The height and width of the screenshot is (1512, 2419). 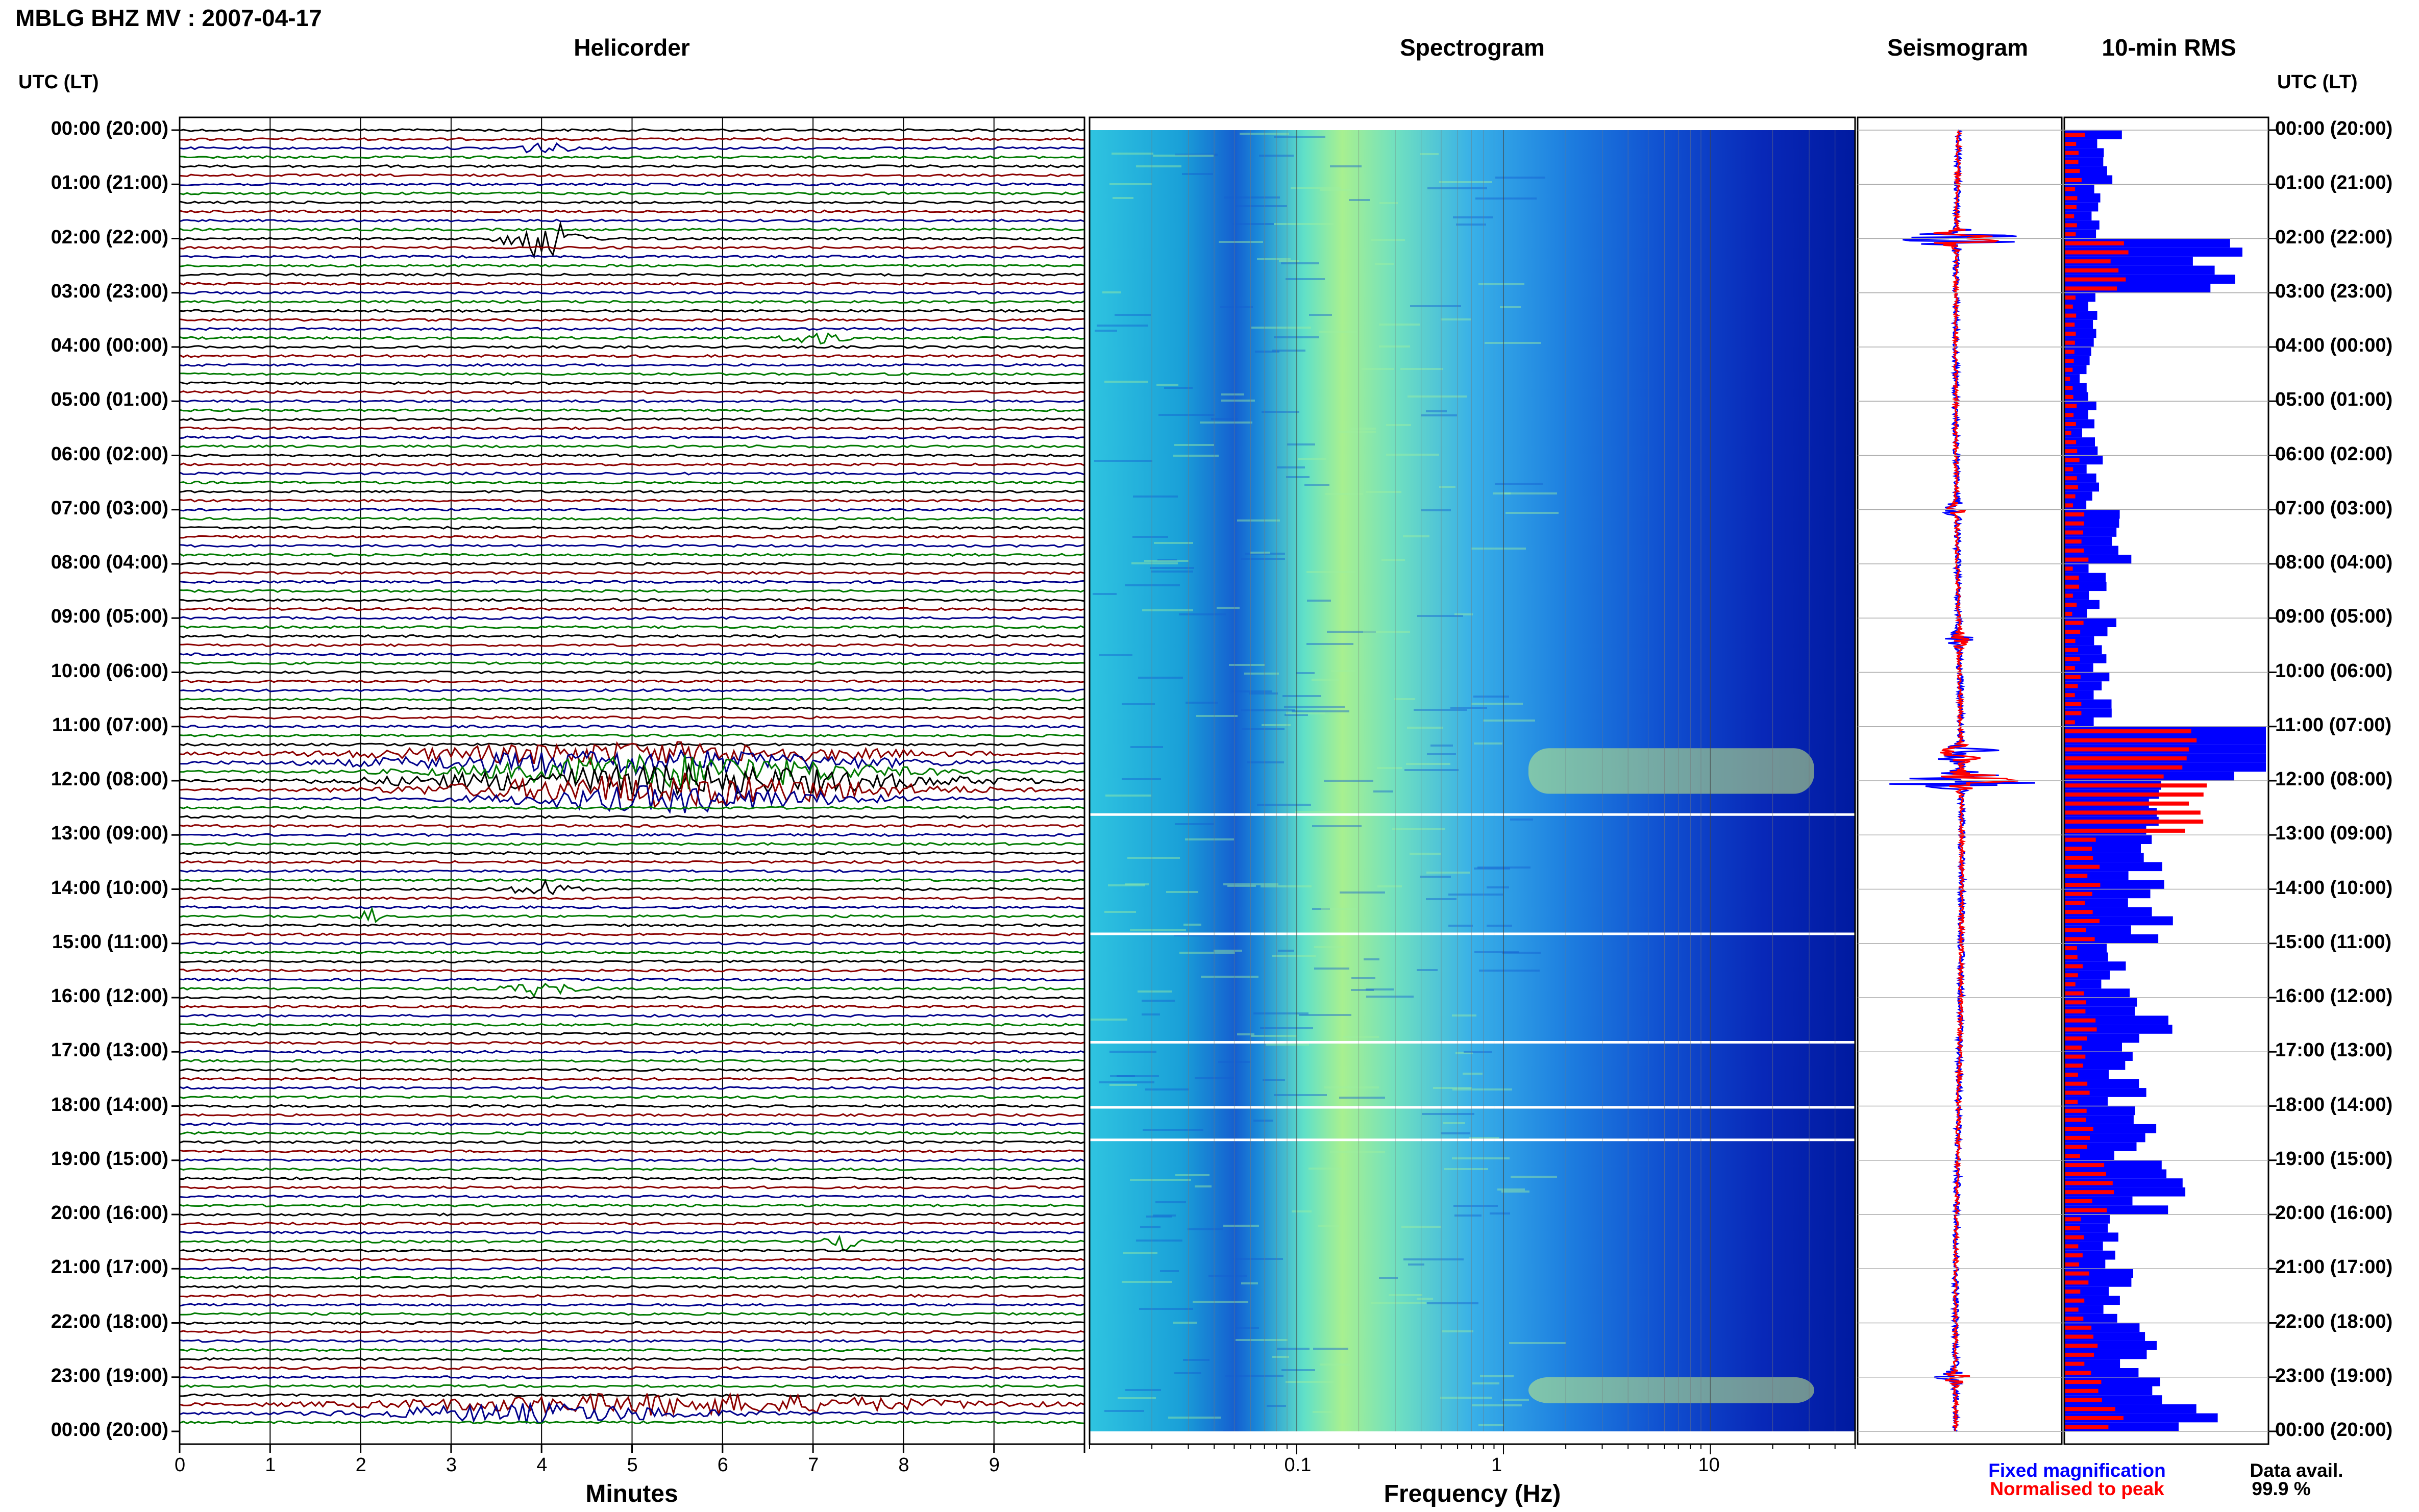 What do you see at coordinates (109, 1267) in the screenshot?
I see `time-label-left: 21:00 (17:00)` at bounding box center [109, 1267].